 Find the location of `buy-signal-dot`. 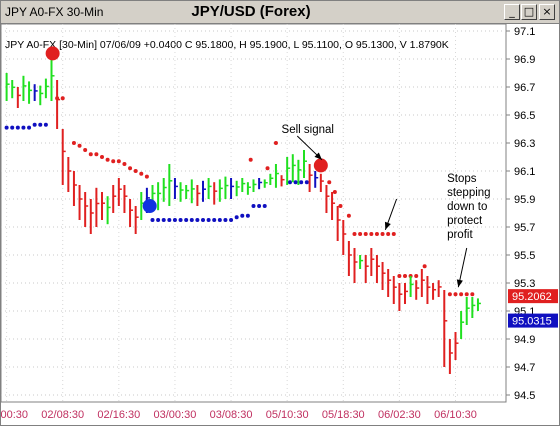

buy-signal-dot is located at coordinates (149, 206).